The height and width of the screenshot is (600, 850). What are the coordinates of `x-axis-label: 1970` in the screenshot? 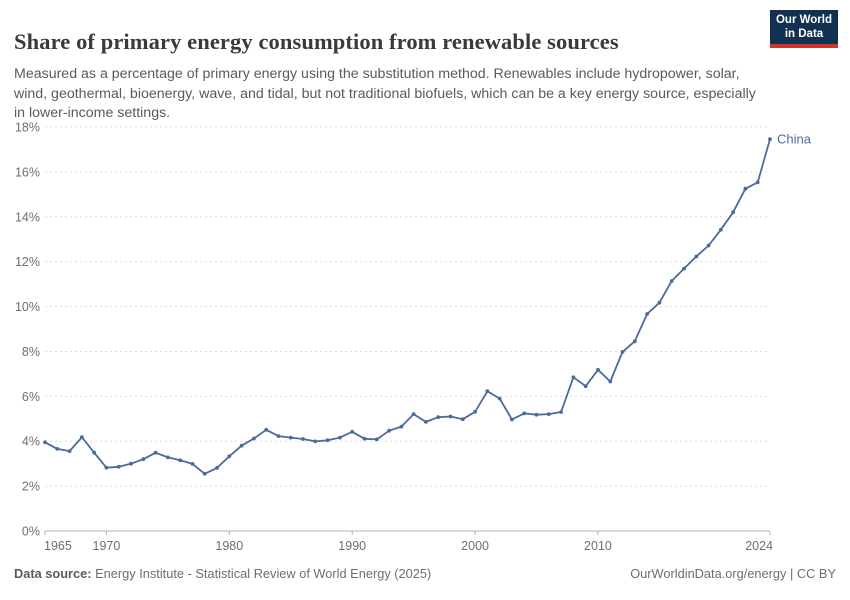 It's located at (107, 546).